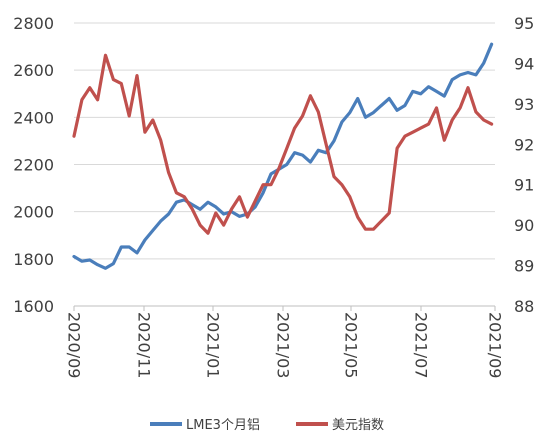  Describe the element at coordinates (33, 212) in the screenshot. I see `left-tick-label: 2000` at that location.